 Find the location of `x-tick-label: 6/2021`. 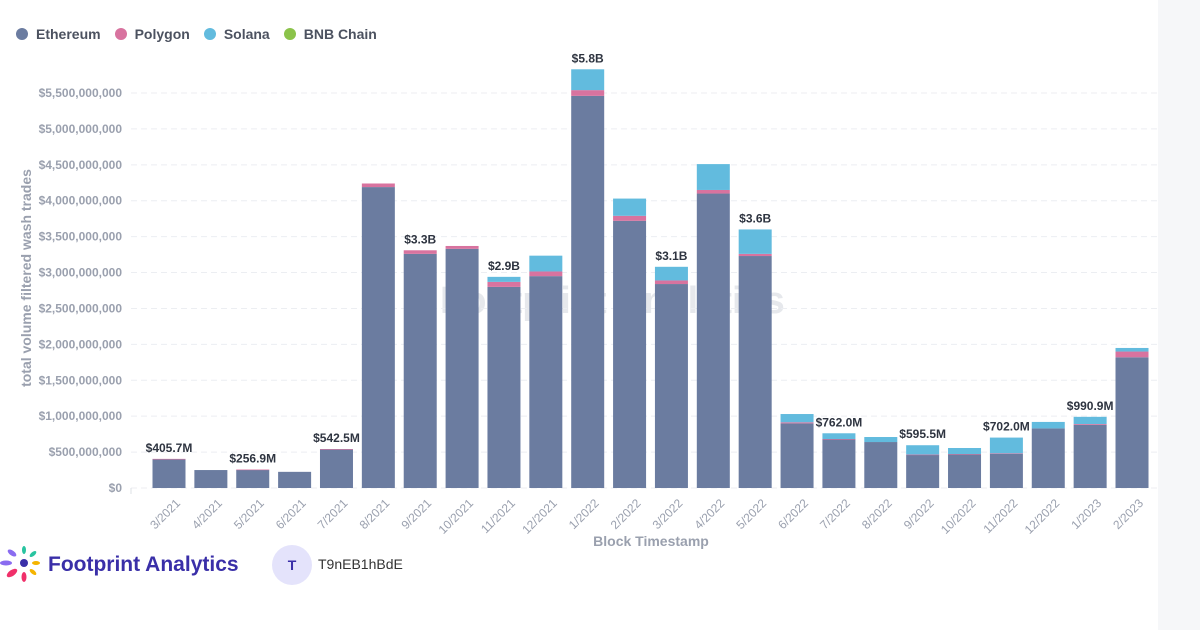

x-tick-label: 6/2021 is located at coordinates (291, 514).